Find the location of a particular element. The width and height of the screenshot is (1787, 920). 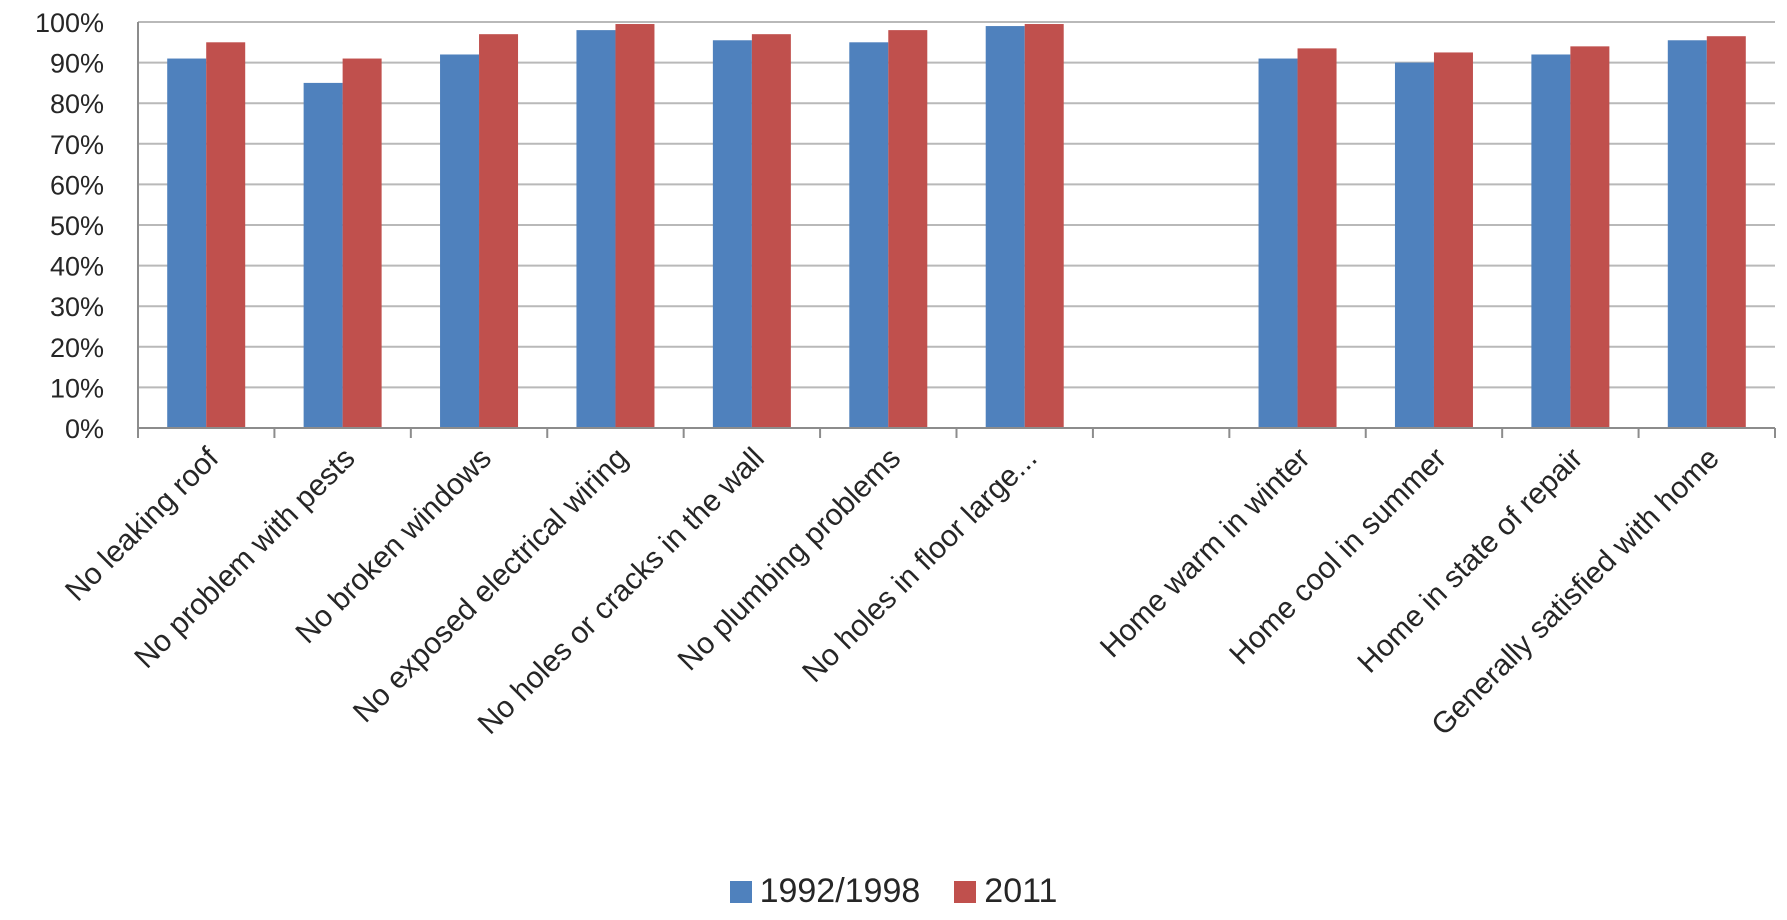

x-tick-label: Generally satisfied with home is located at coordinates (1575, 592).